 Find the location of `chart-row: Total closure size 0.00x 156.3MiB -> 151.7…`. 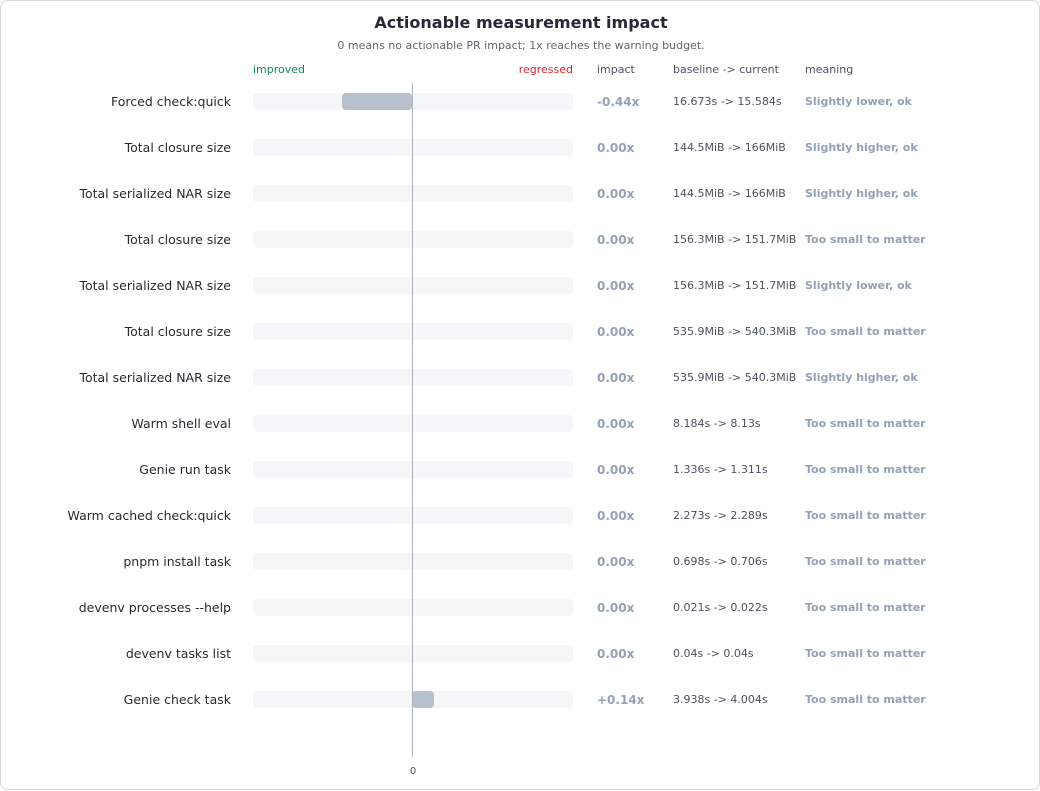

chart-row: Total closure size 0.00x 156.3MiB -> 151.7… is located at coordinates (520, 240).